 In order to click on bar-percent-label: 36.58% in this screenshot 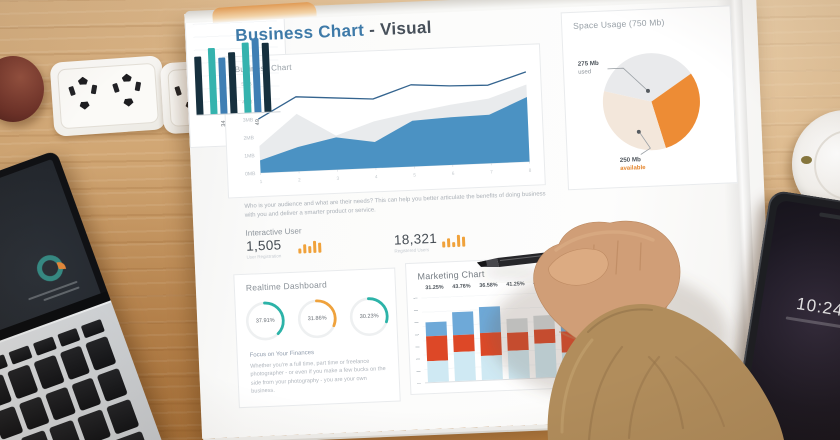, I will do `click(488, 286)`.